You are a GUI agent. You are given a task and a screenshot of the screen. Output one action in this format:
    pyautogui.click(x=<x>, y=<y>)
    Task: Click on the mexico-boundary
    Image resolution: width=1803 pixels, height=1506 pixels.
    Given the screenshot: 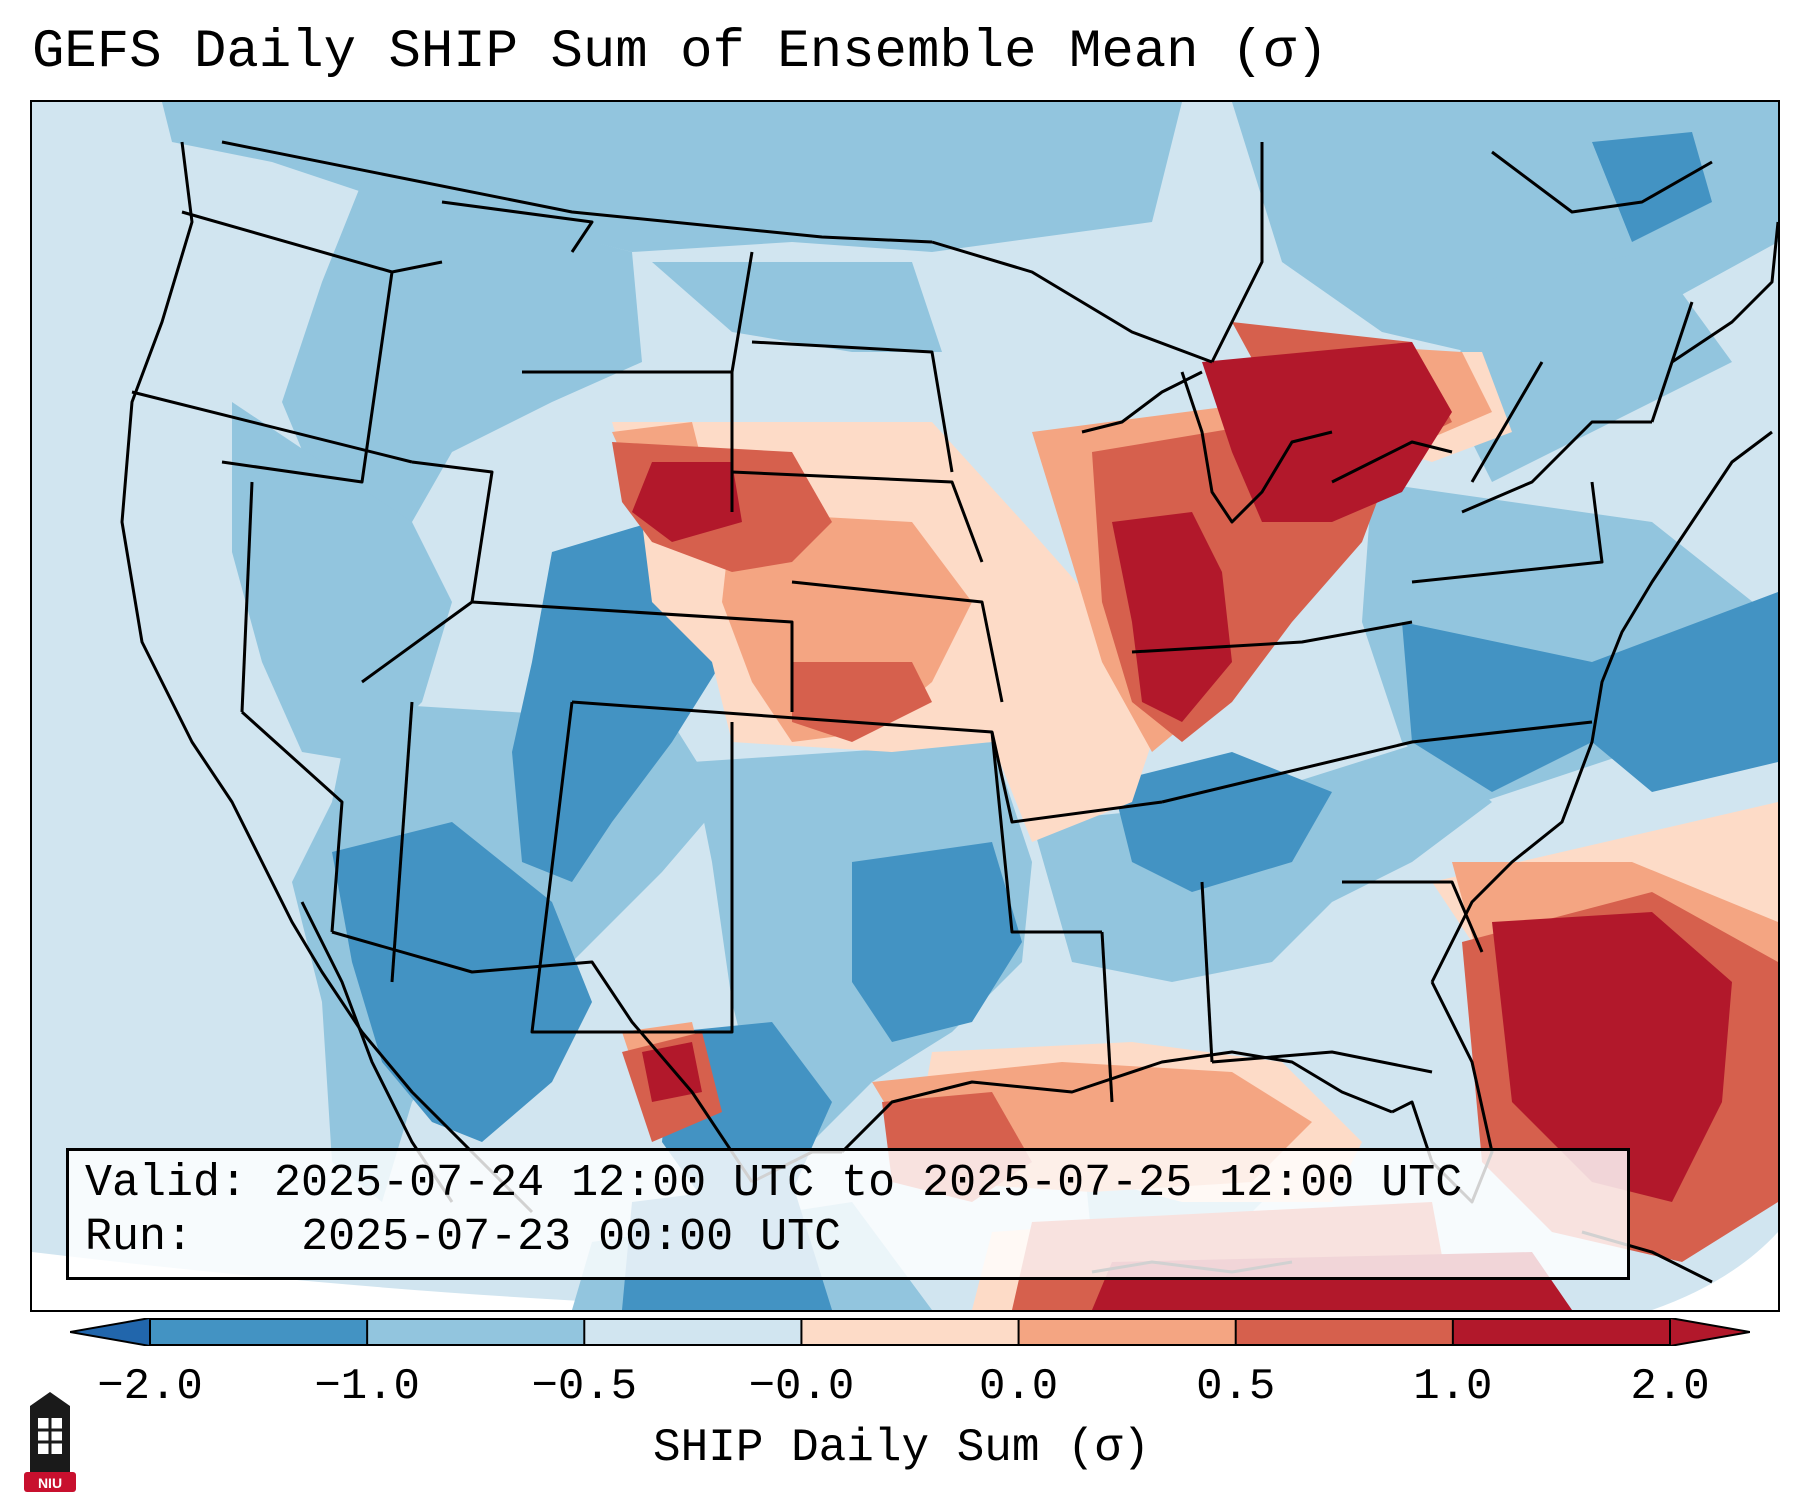 What is the action you would take?
    pyautogui.click(x=542, y=1056)
    